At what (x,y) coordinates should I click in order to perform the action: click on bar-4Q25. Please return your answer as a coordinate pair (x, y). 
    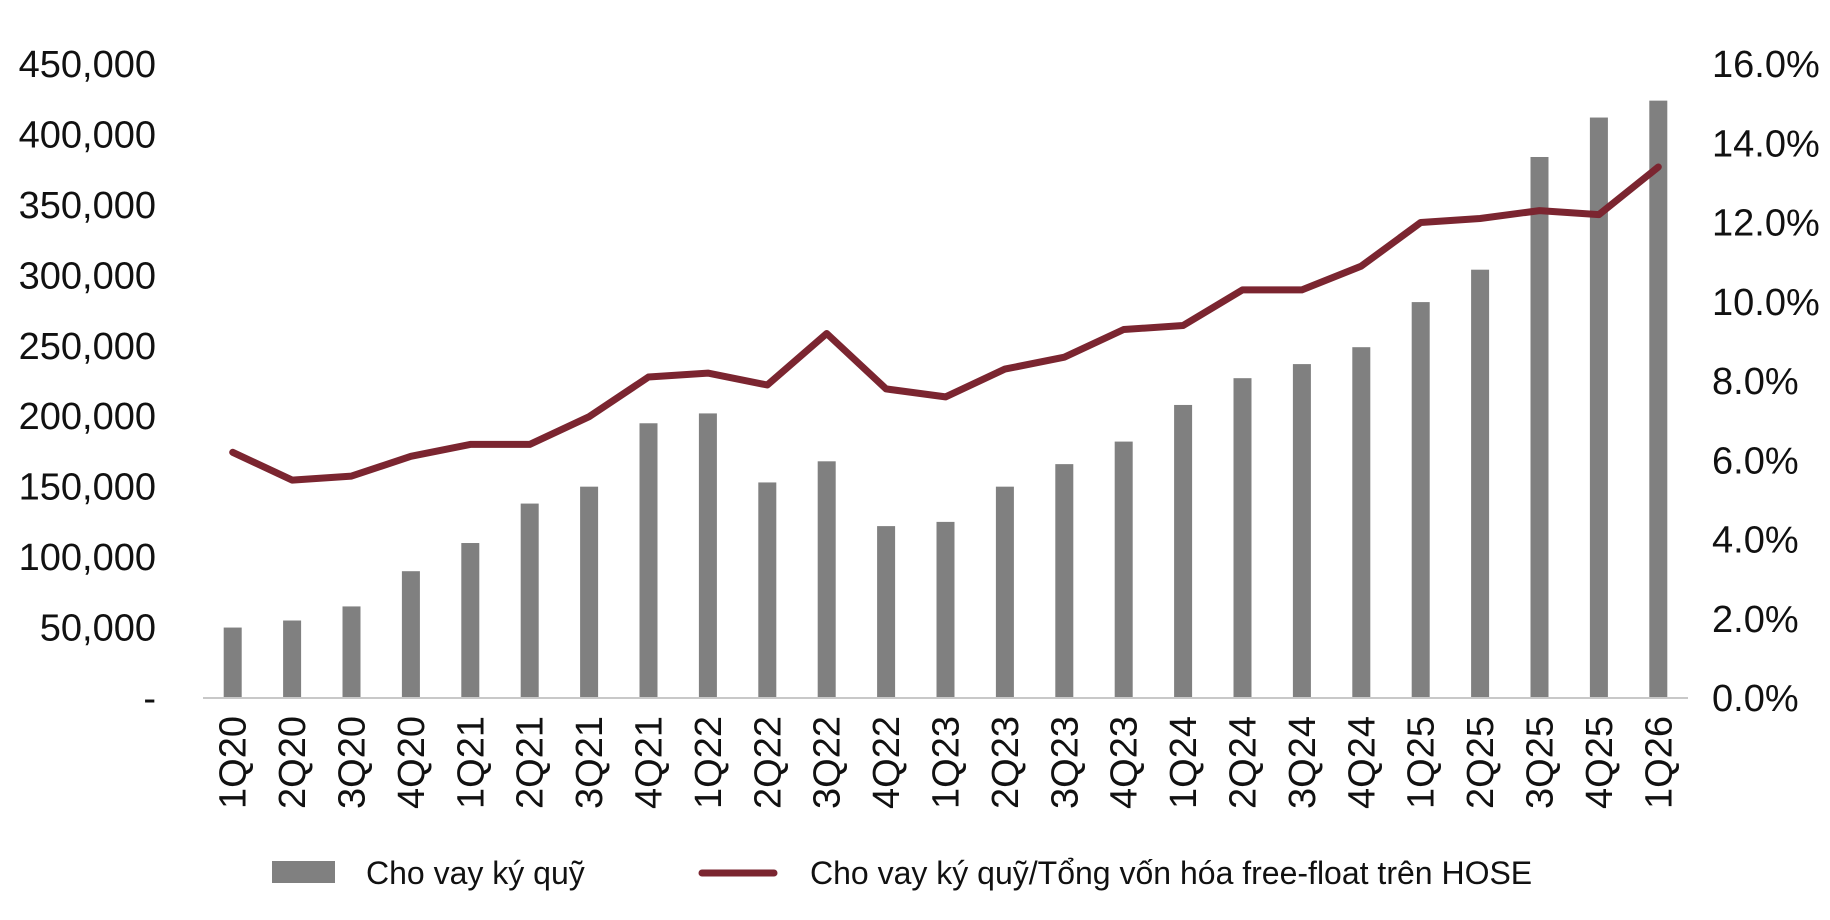
    Looking at the image, I should click on (1598, 407).